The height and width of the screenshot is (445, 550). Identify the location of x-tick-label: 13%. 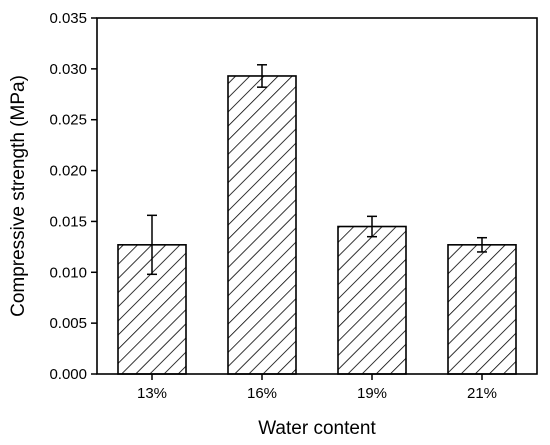
(152, 393).